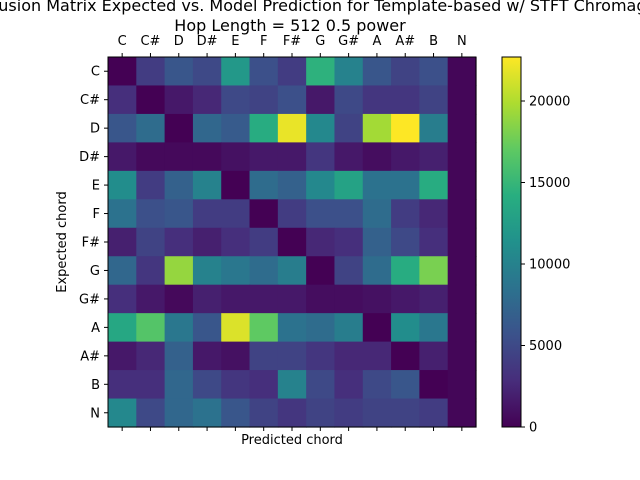  Describe the element at coordinates (434, 413) in the screenshot. I see `heatmap-cell-N-B` at that location.